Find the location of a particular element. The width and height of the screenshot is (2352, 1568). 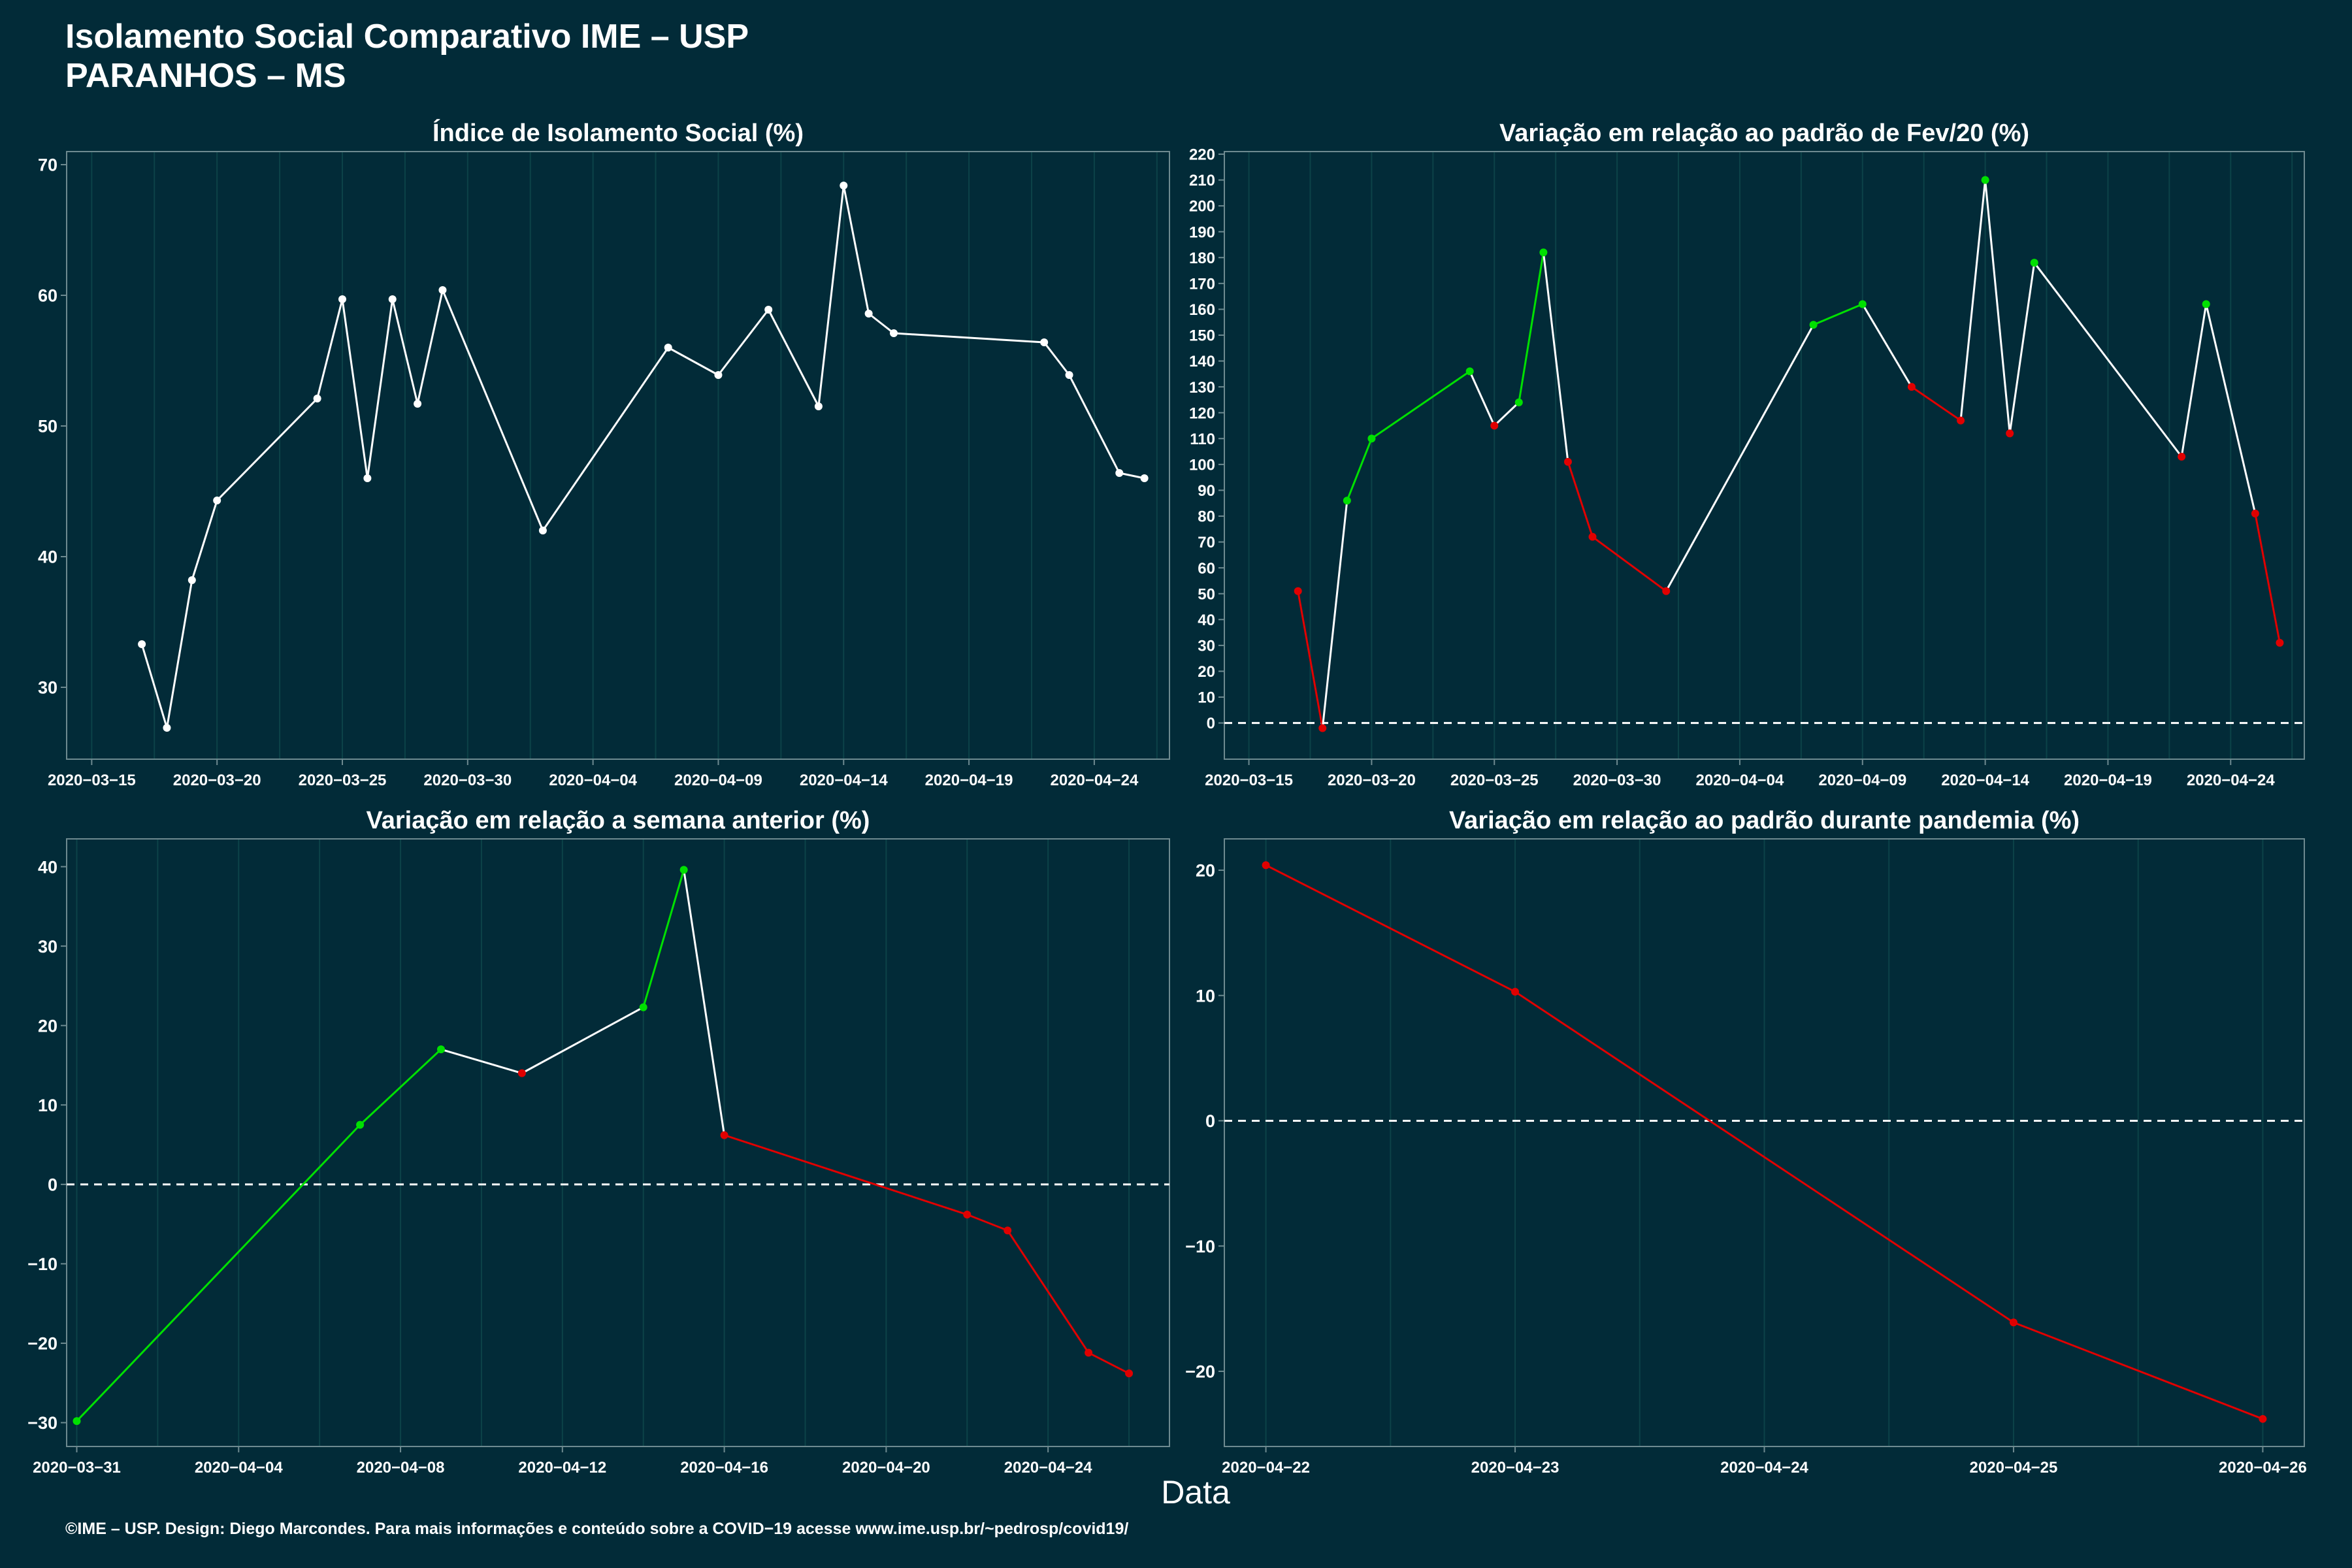

y-tick-label: 140 is located at coordinates (1202, 361).